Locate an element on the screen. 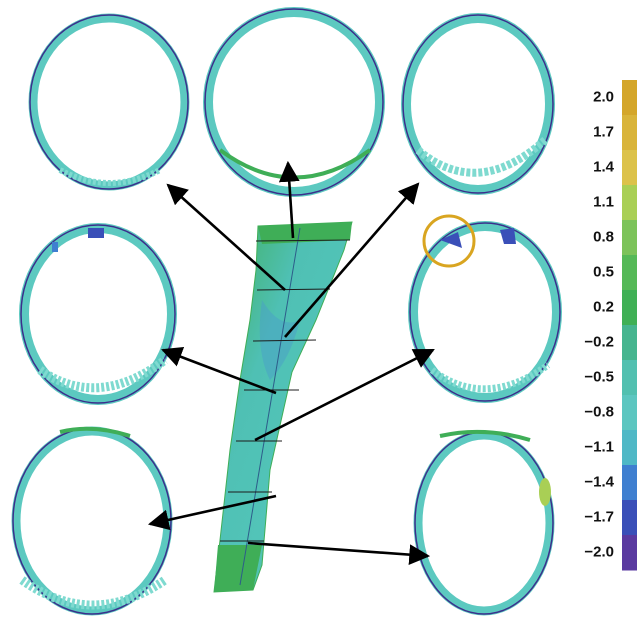  color-scale-label: 2.0 is located at coordinates (603, 97).